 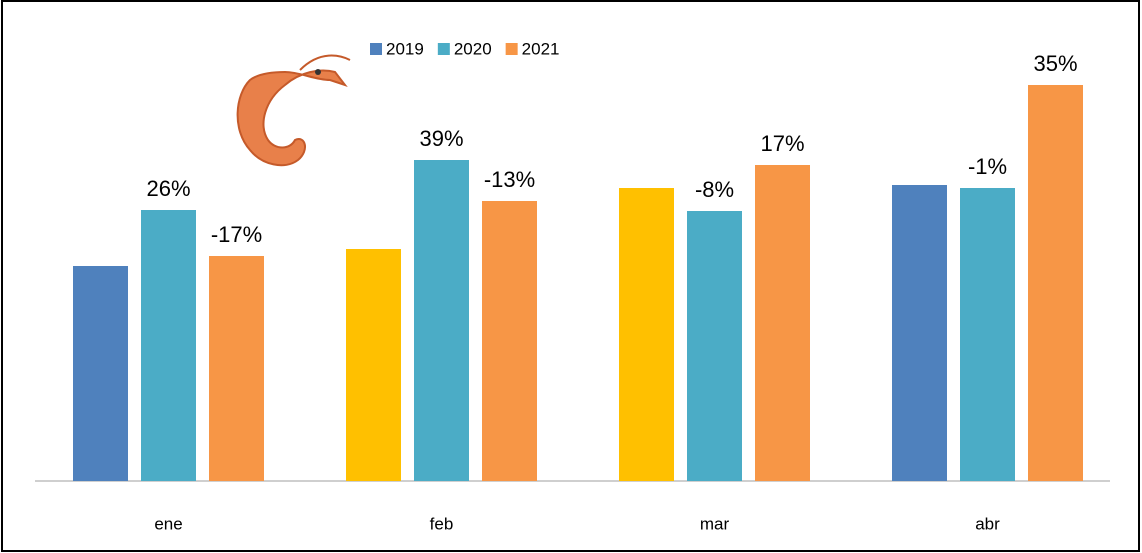 What do you see at coordinates (541, 48) in the screenshot?
I see `legend-label: 2021` at bounding box center [541, 48].